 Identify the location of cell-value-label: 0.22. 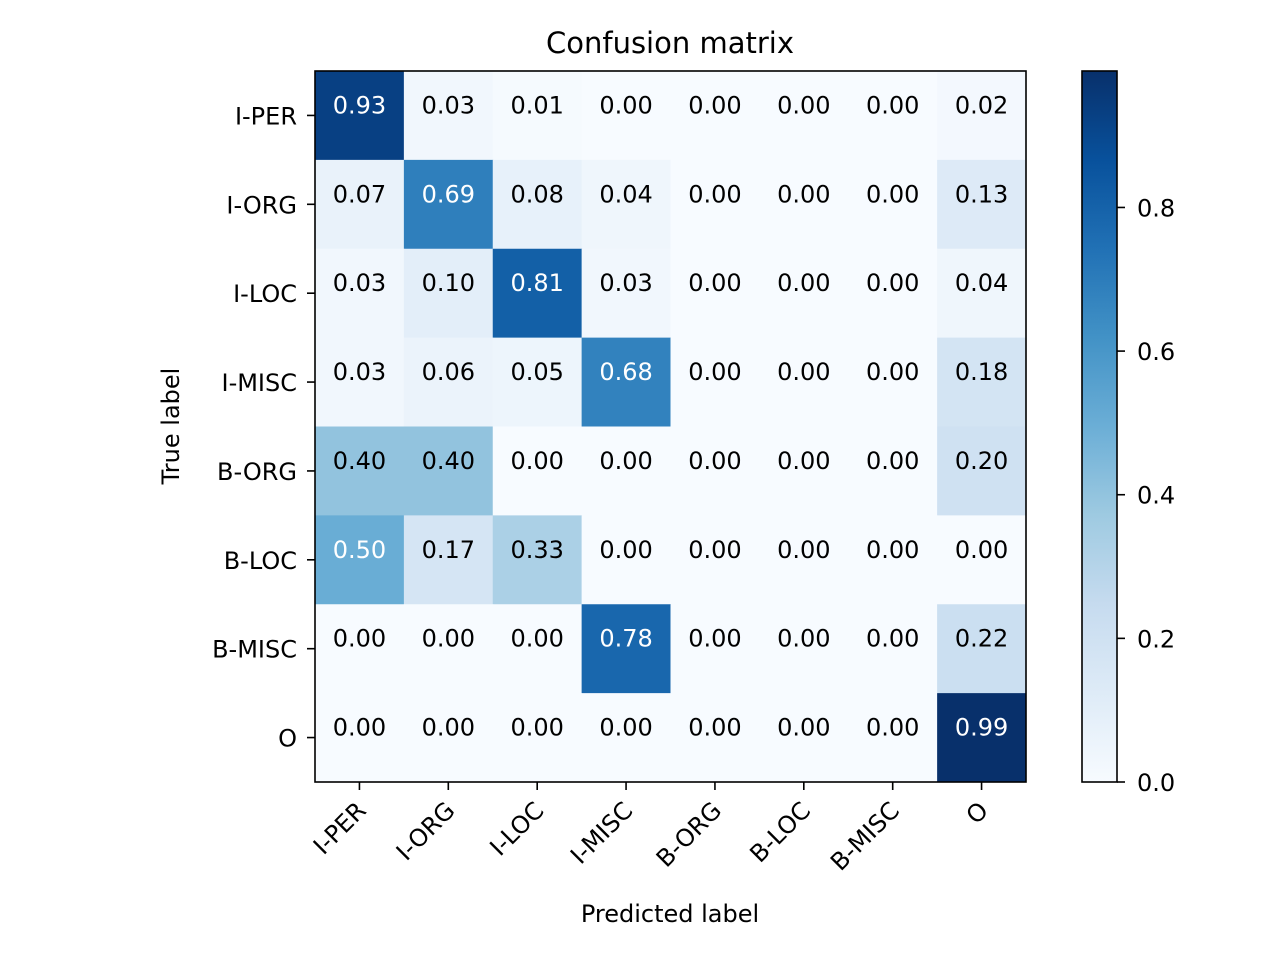
(981, 639).